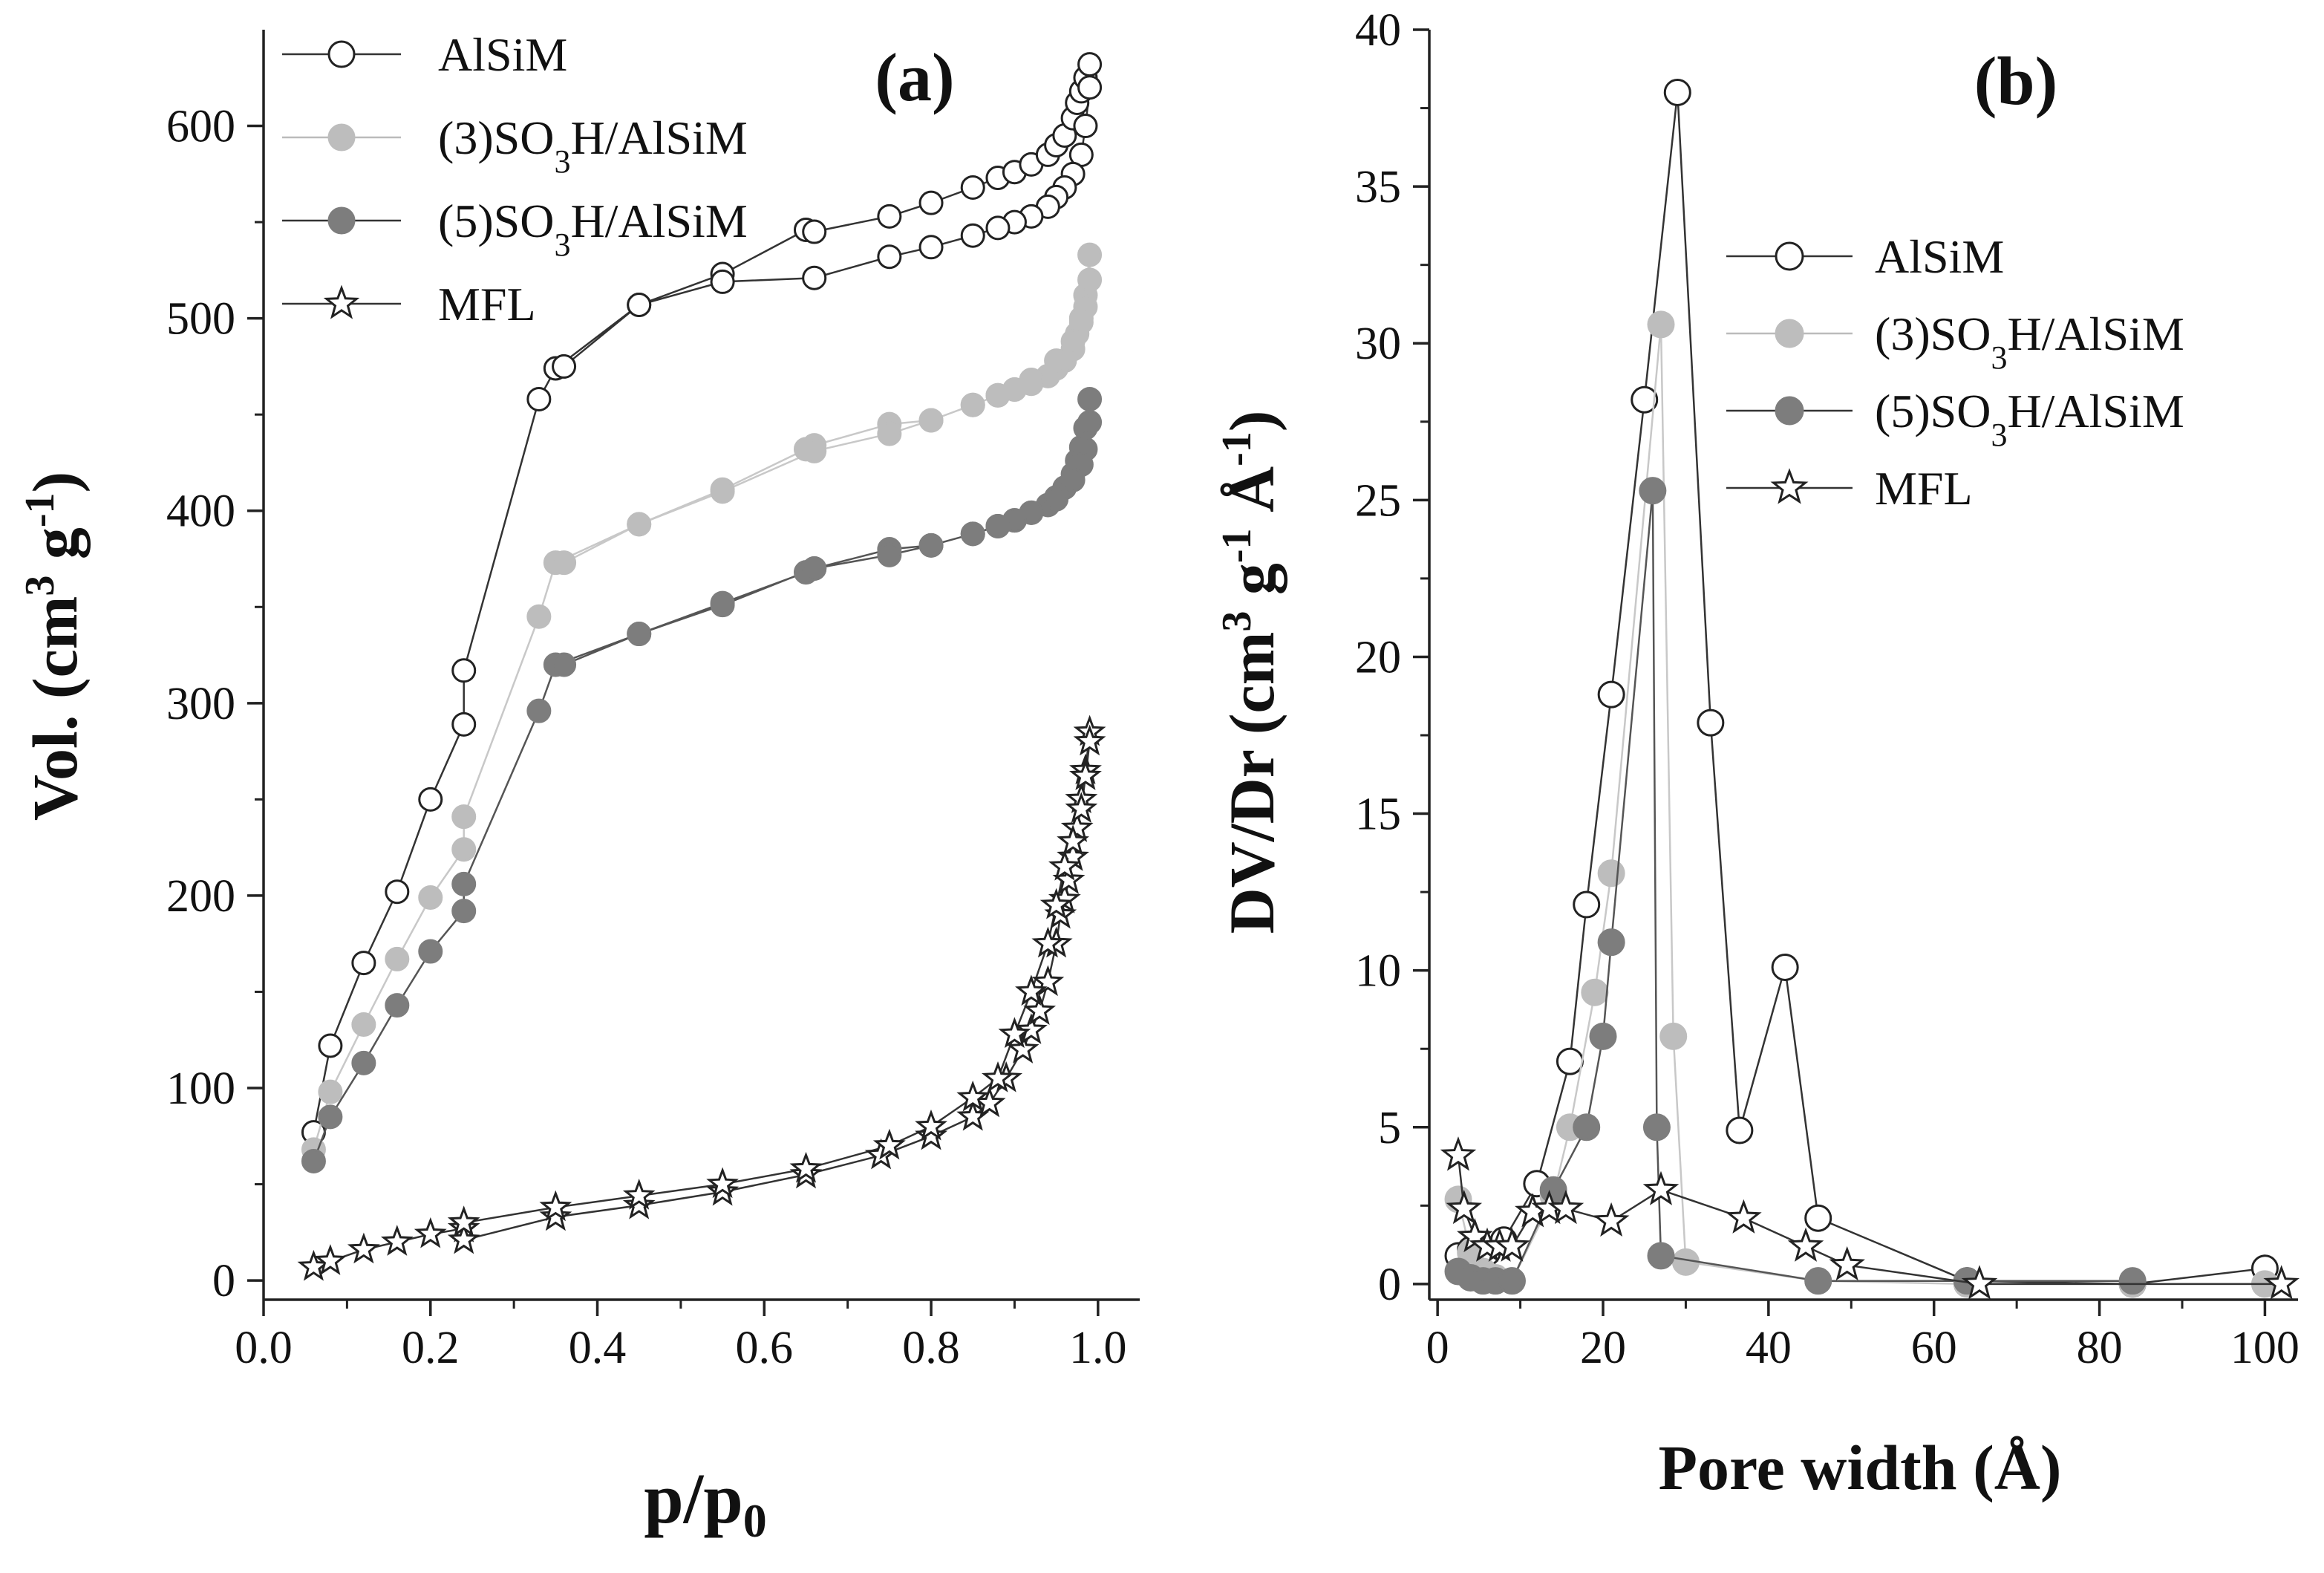  Describe the element at coordinates (693, 1498) in the screenshot. I see `x-label-main-a: p/p` at that location.